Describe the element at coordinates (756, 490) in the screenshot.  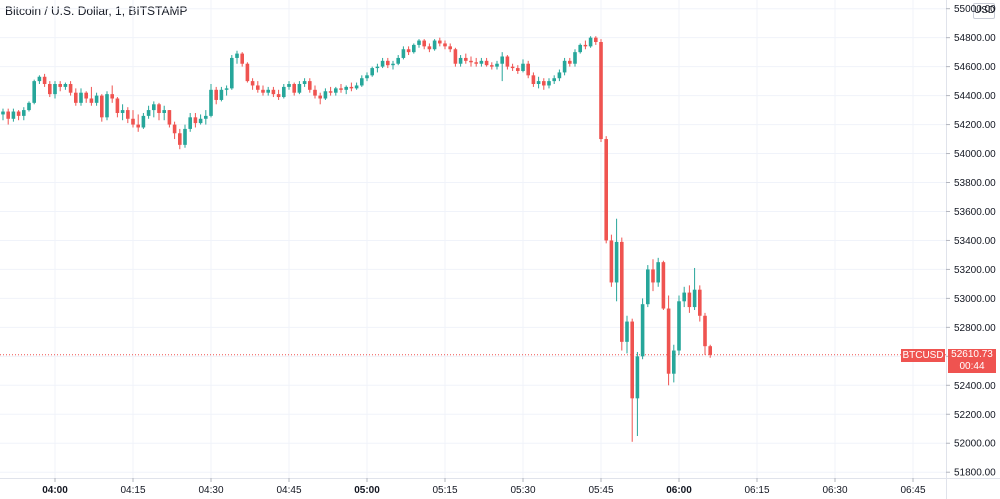
I see `x-tick-label: 06:15` at that location.